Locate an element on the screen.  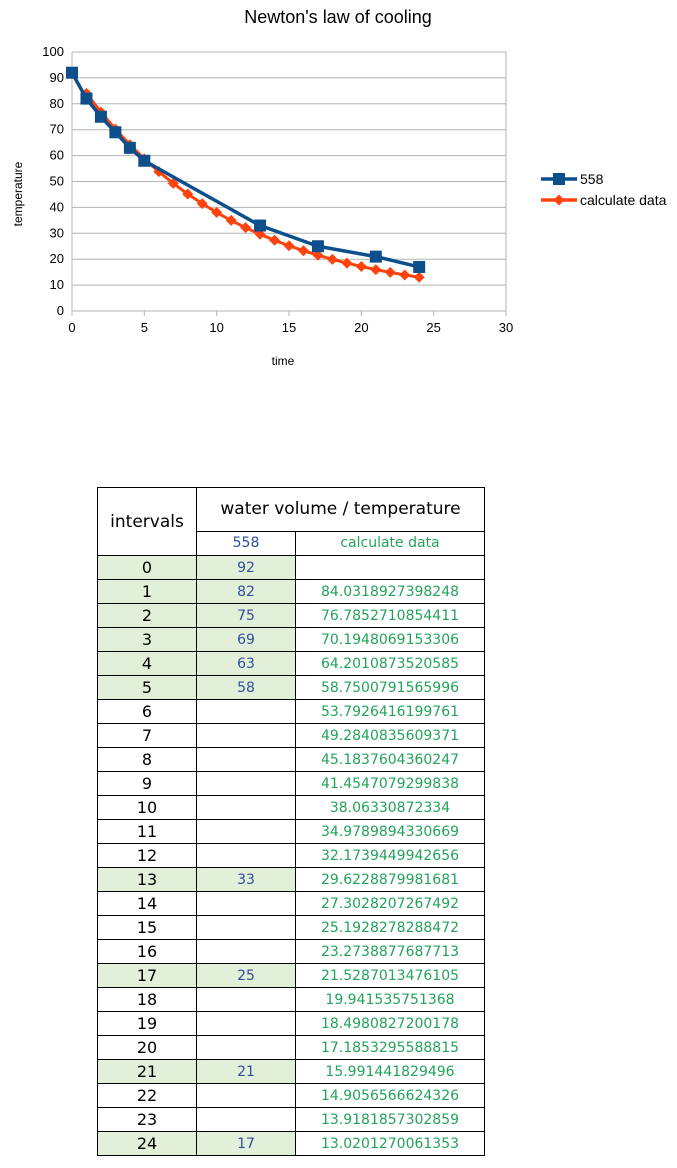
legend-marker is located at coordinates (559, 179).